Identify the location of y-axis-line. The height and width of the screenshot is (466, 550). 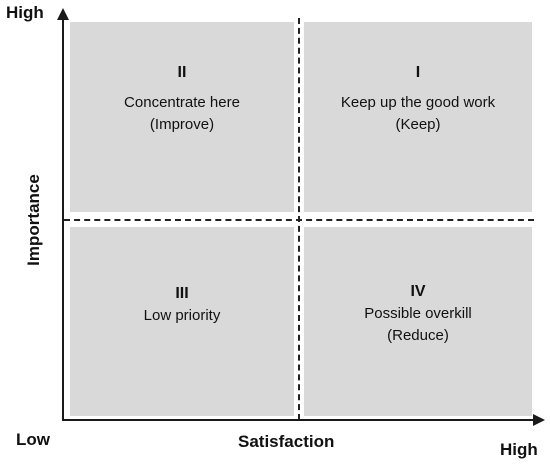
(63, 217).